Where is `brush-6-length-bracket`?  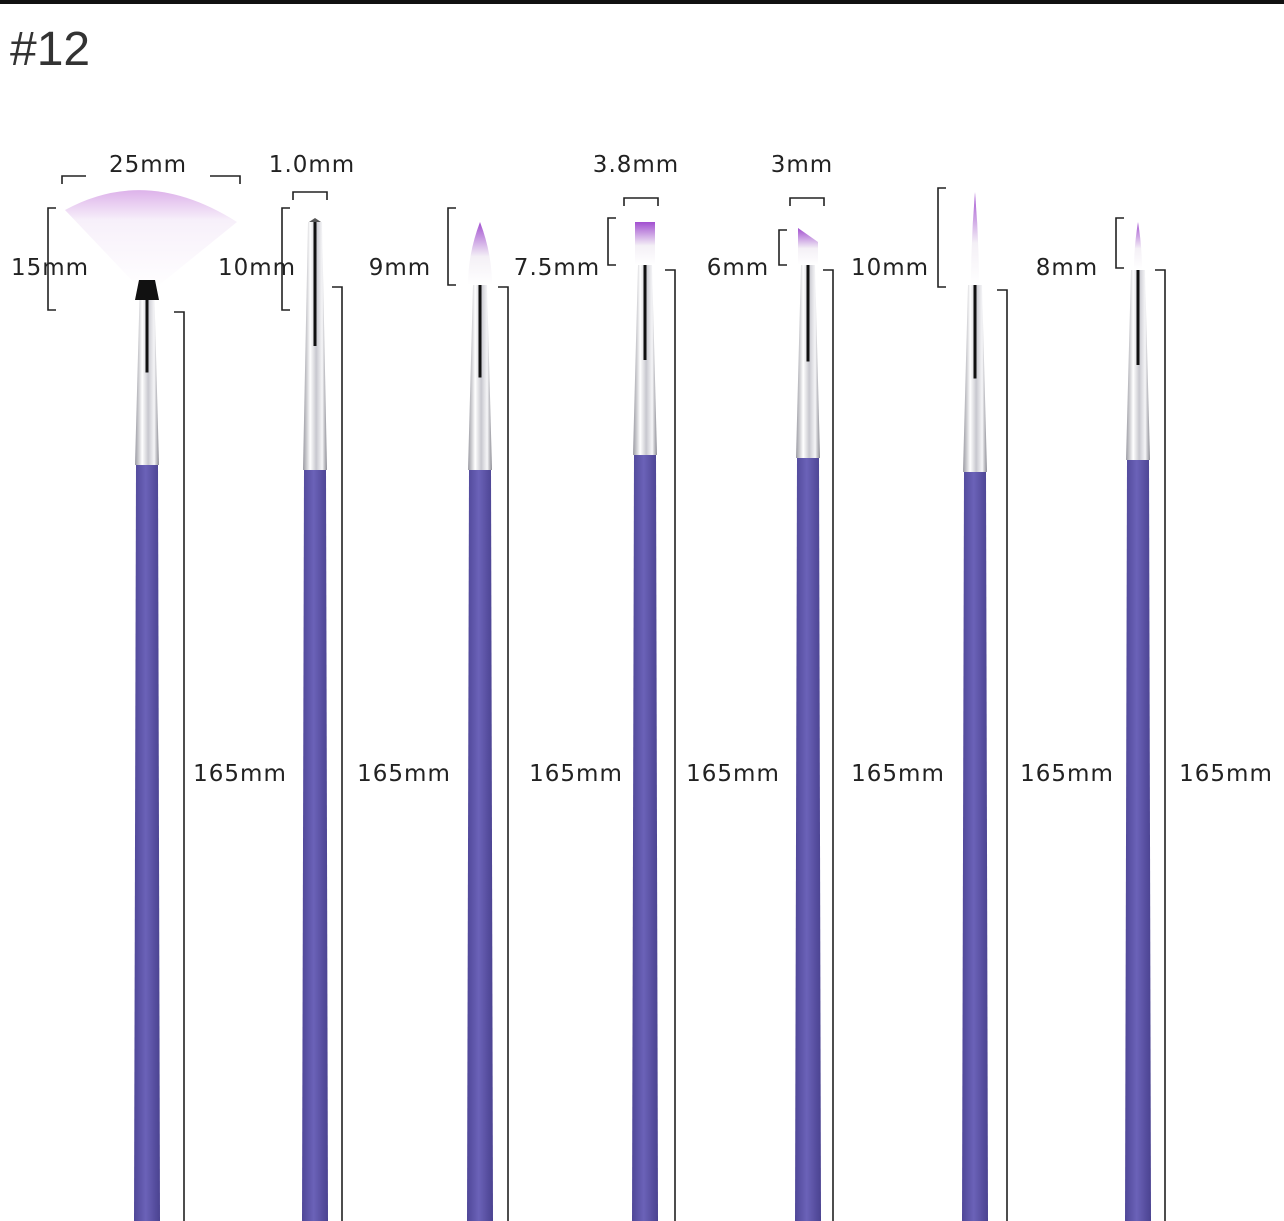 brush-6-length-bracket is located at coordinates (1002, 755).